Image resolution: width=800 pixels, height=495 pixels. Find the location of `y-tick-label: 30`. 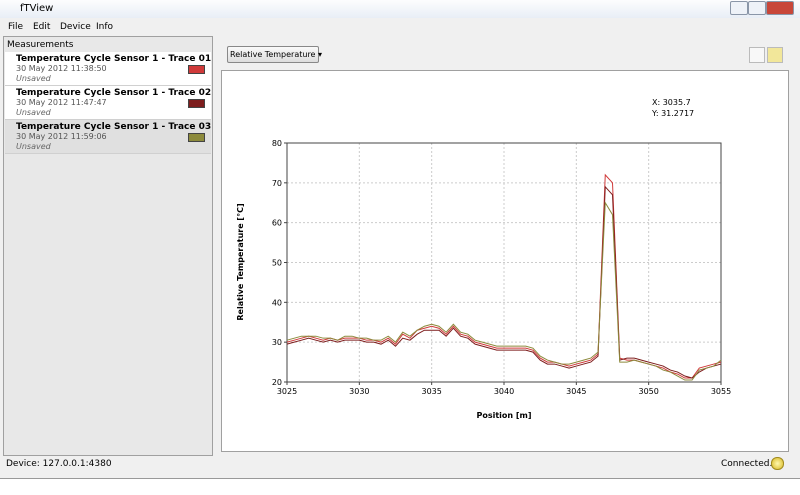

y-tick-label: 30 is located at coordinates (277, 342).